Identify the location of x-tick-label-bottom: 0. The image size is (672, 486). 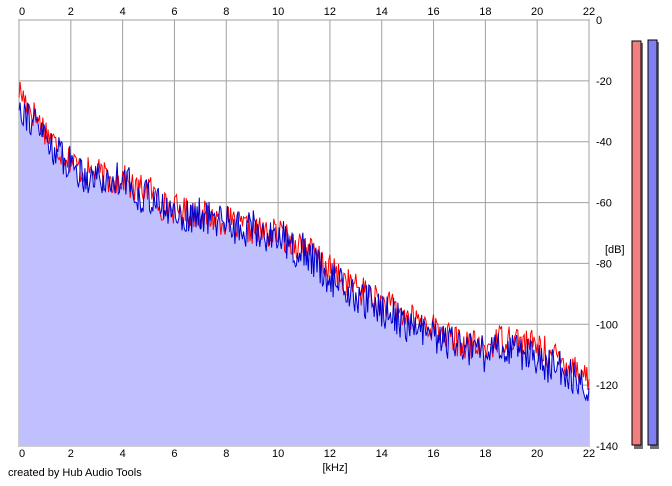
(22, 454).